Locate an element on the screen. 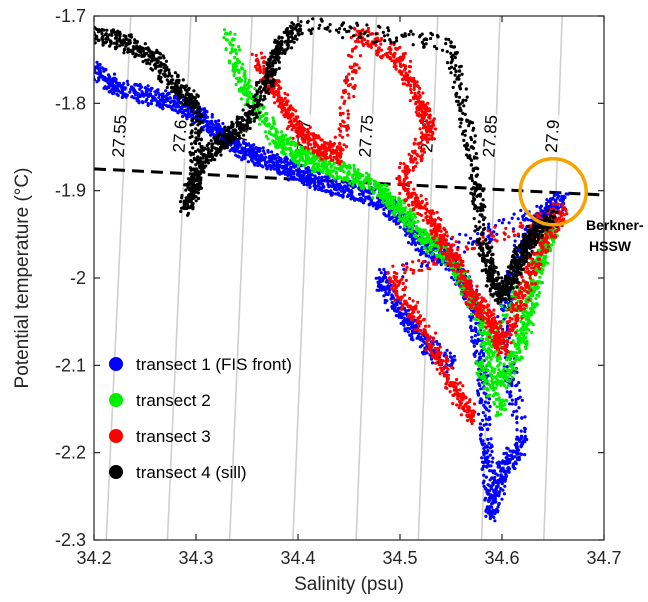 The image size is (648, 602). isopycnal-label: 27.9 is located at coordinates (552, 136).